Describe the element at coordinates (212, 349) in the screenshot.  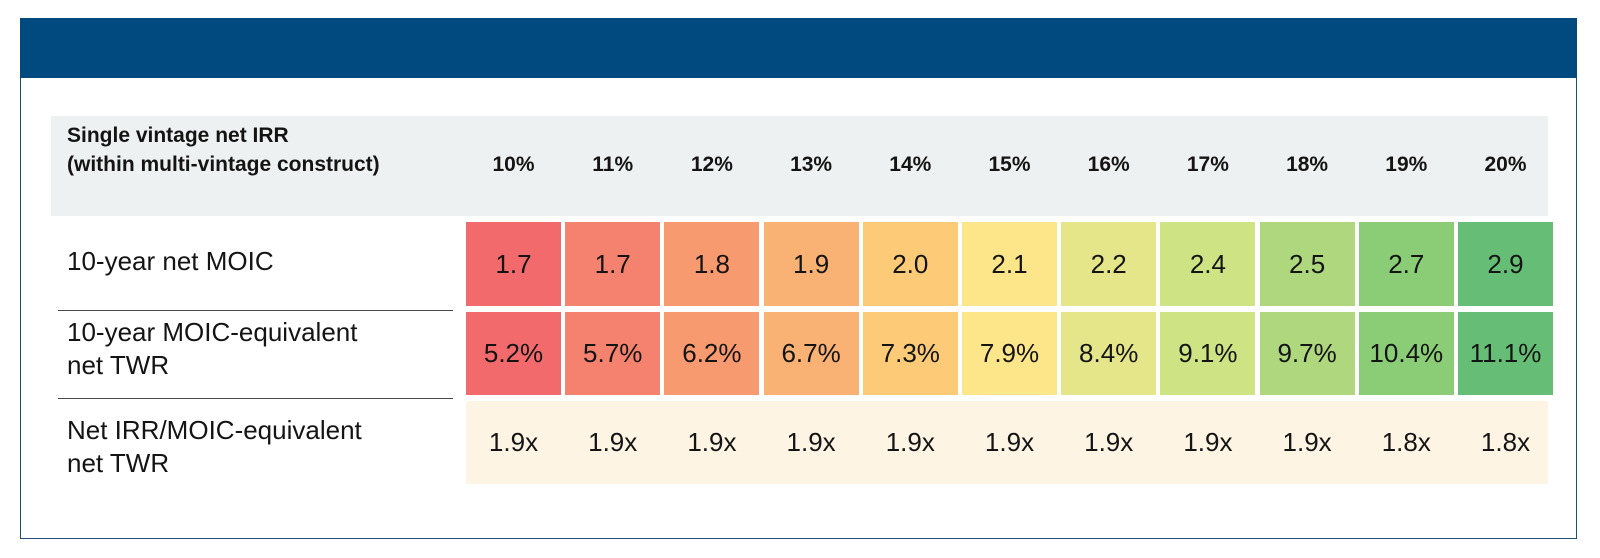
I see `row-label: 10-year MOIC-equivalent net TWR` at that location.